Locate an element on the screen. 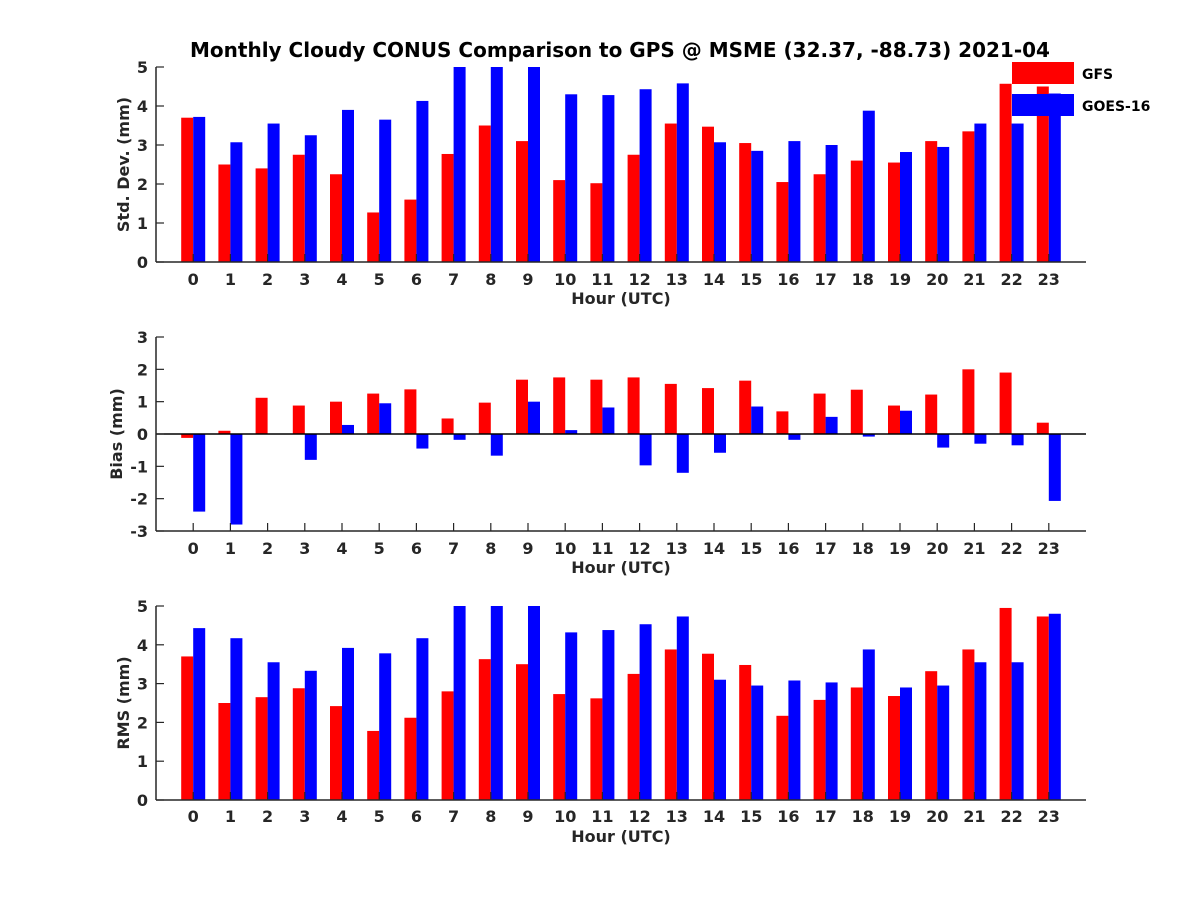 The height and width of the screenshot is (900, 1200). y-axis-label: Bias (mm) is located at coordinates (116, 434).